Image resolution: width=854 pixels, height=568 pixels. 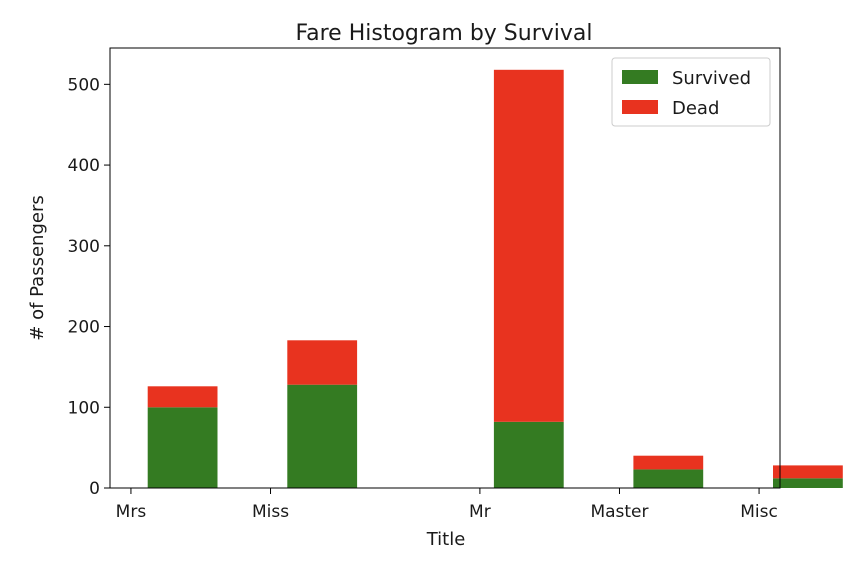 What do you see at coordinates (695, 108) in the screenshot?
I see `legend-label-dead: Dead` at bounding box center [695, 108].